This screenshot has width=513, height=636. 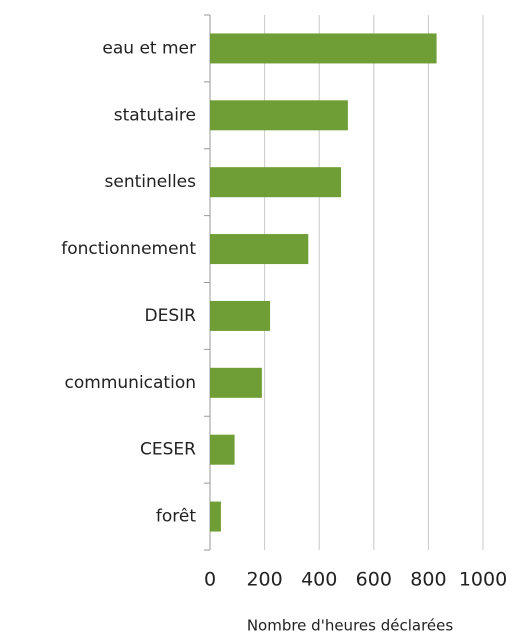 What do you see at coordinates (176, 517) in the screenshot?
I see `y-tick-label: forêt` at bounding box center [176, 517].